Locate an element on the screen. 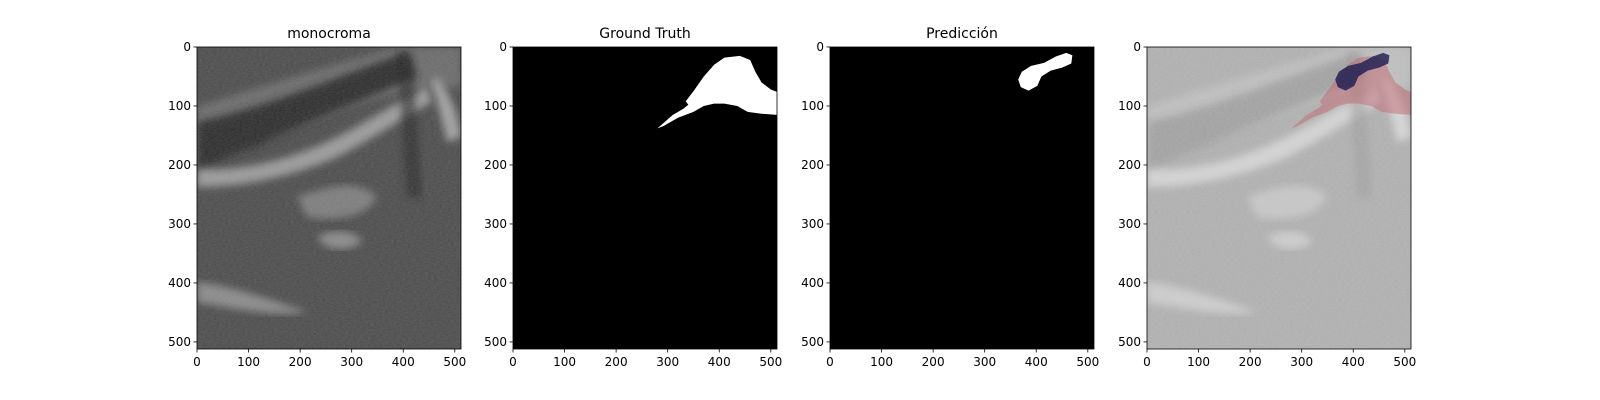 This screenshot has height=400, width=1600. mask-background is located at coordinates (962, 198).